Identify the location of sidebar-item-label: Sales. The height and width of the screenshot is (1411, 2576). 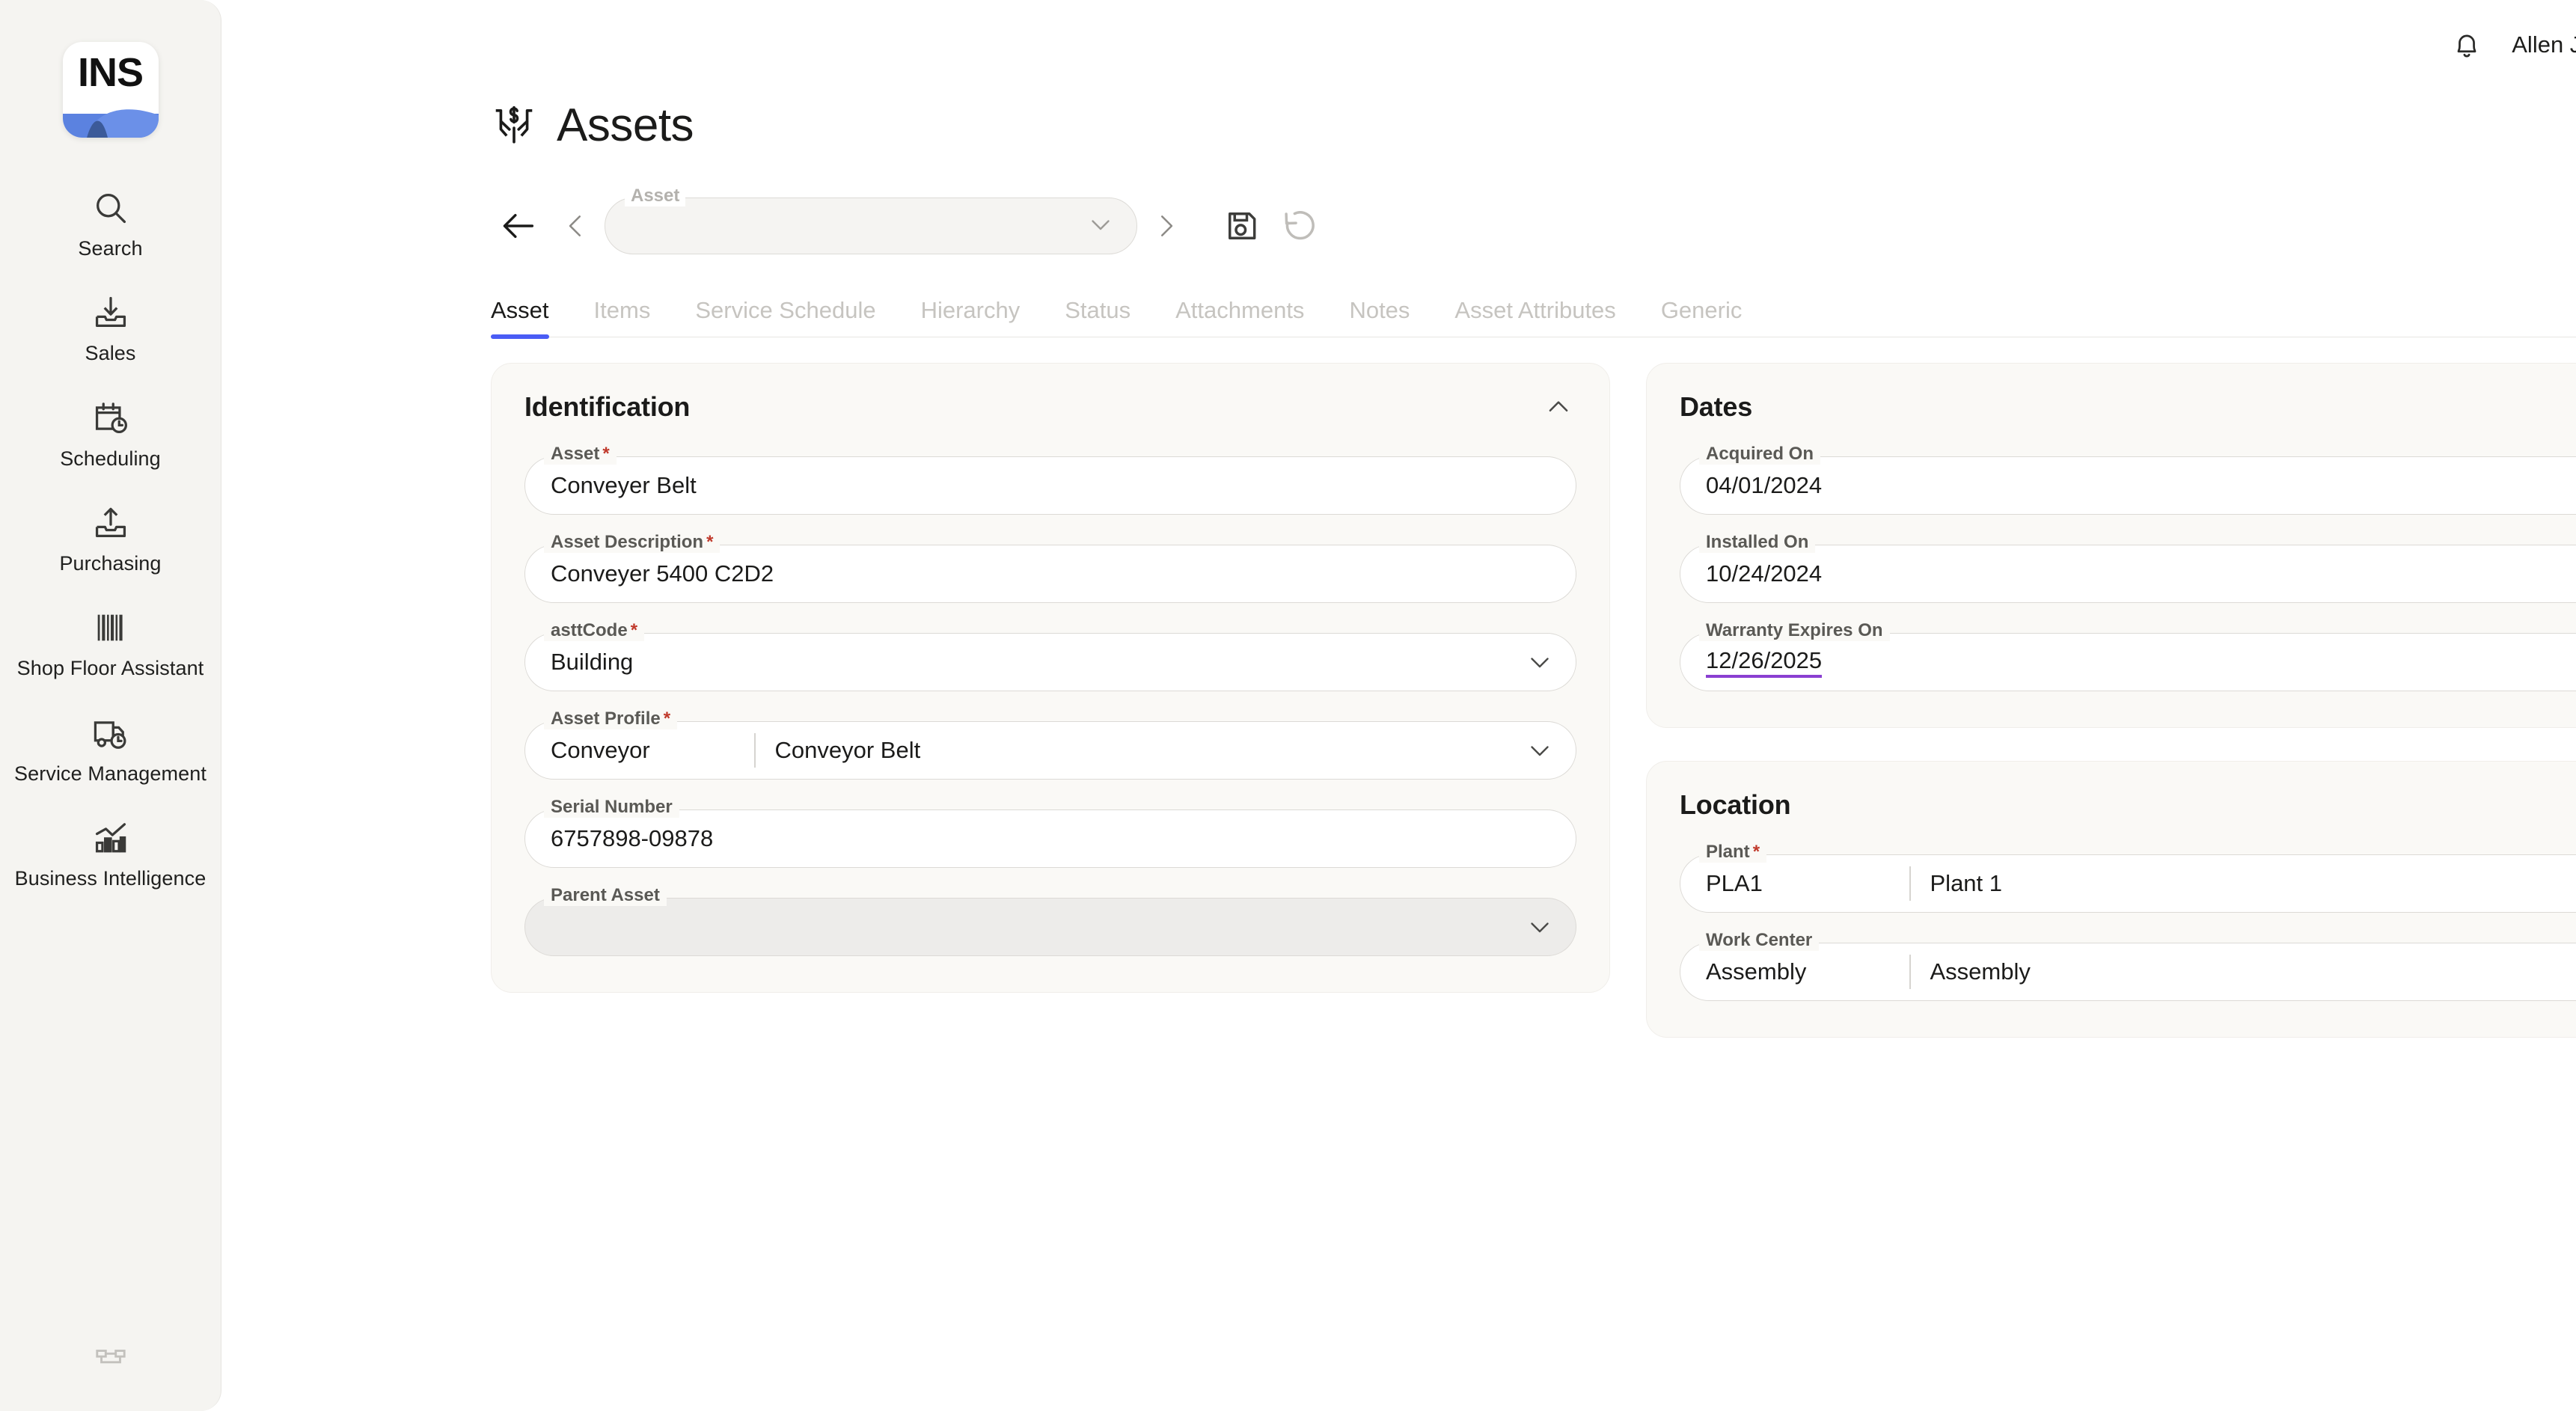
(111, 353).